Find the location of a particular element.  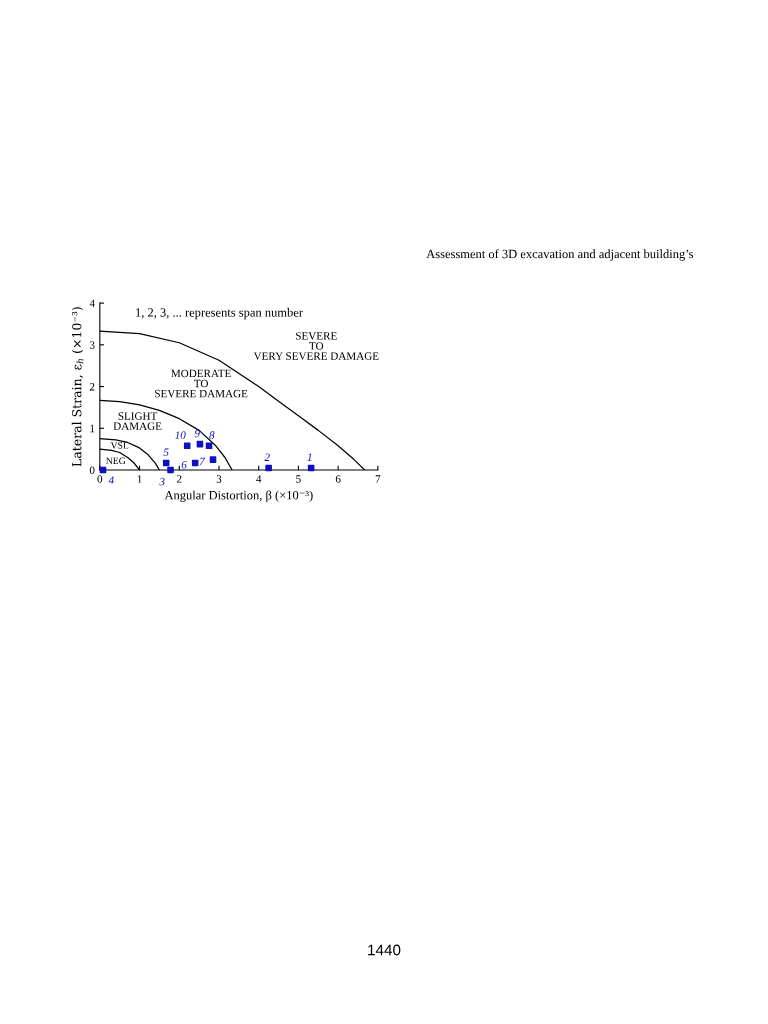

annotation: 5 is located at coordinates (166, 452).